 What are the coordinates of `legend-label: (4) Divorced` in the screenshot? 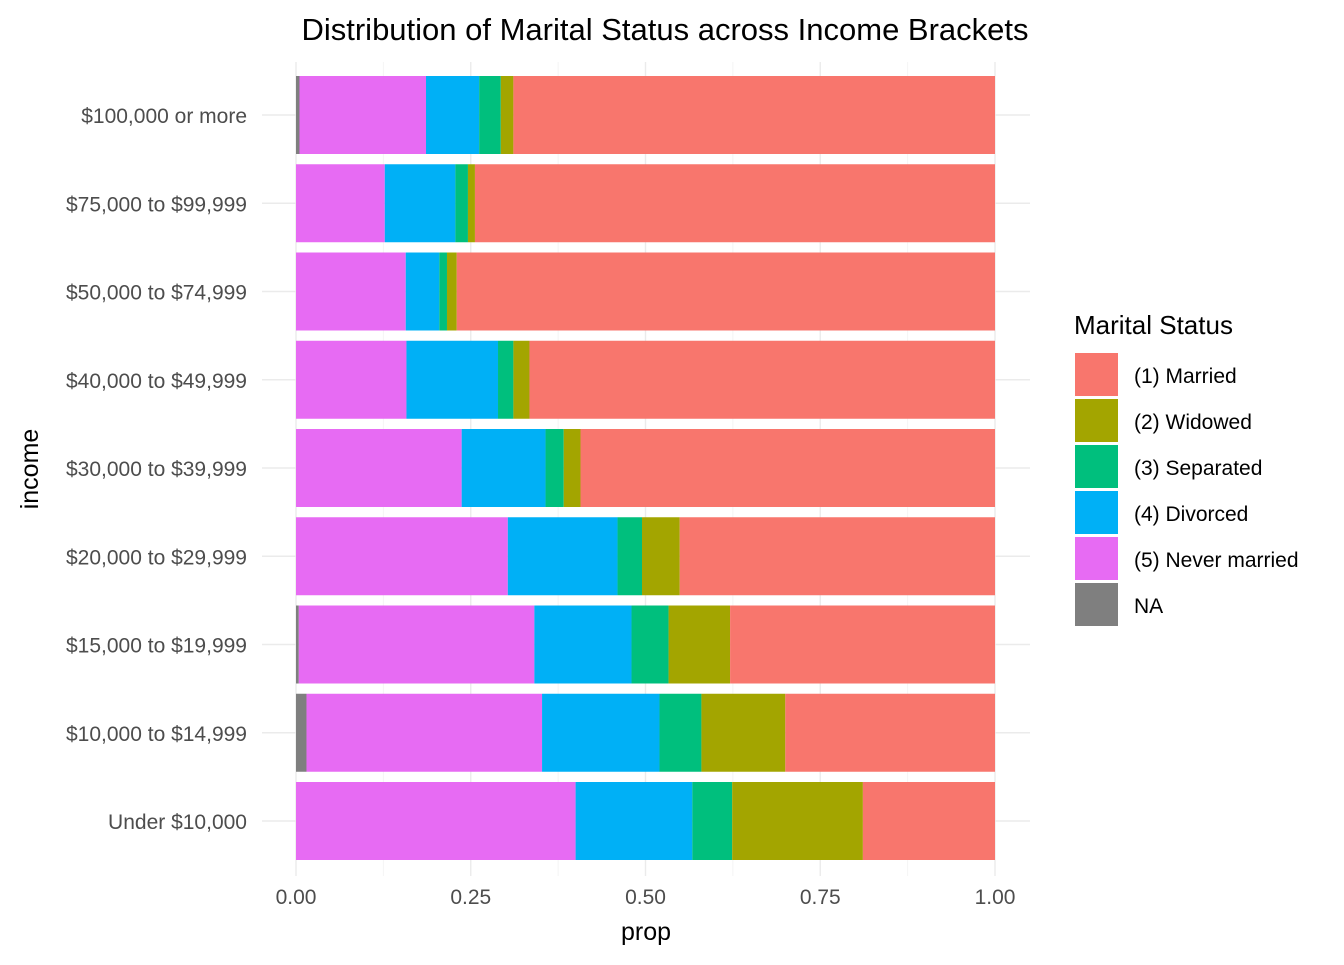 It's located at (1191, 514).